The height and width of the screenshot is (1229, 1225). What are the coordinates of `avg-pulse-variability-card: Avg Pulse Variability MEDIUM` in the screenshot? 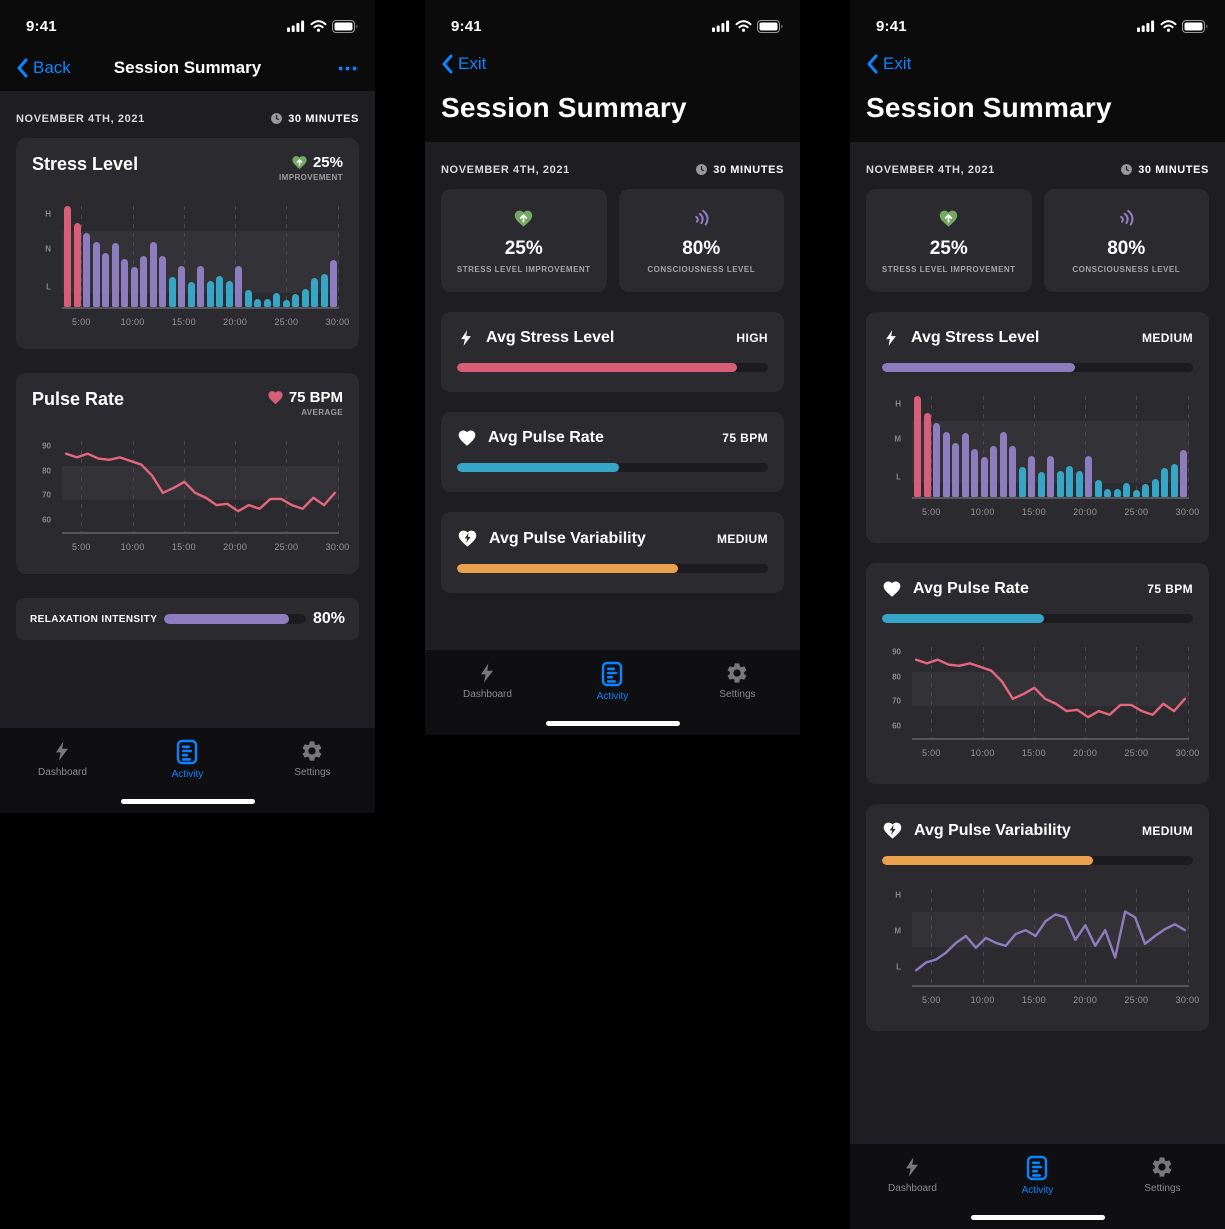 It's located at (612, 552).